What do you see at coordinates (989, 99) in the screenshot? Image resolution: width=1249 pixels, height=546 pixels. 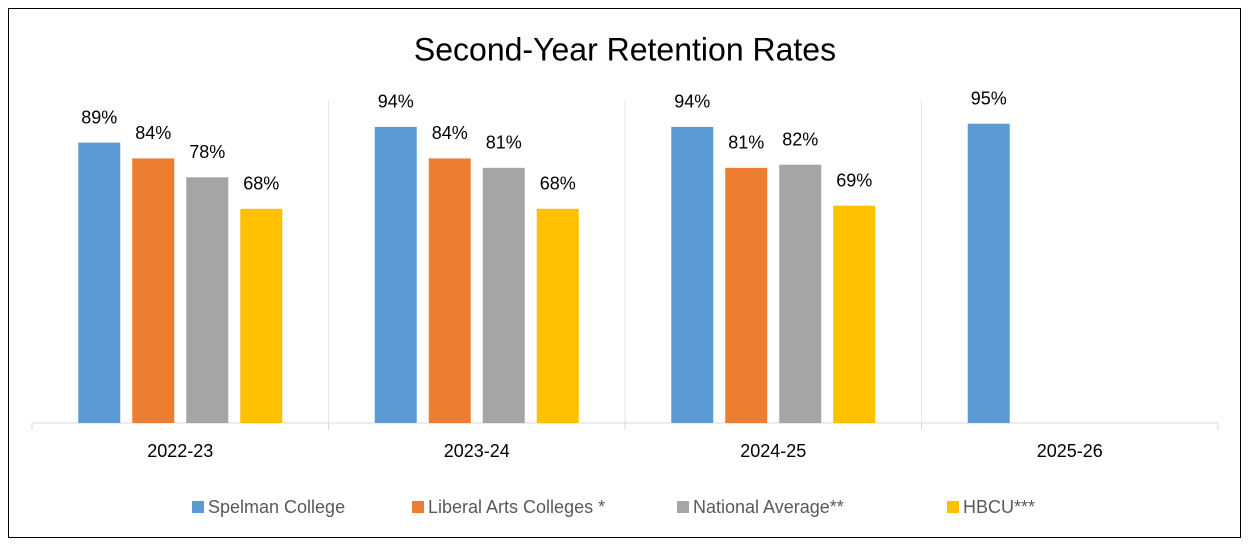 I see `data-label: 95%` at bounding box center [989, 99].